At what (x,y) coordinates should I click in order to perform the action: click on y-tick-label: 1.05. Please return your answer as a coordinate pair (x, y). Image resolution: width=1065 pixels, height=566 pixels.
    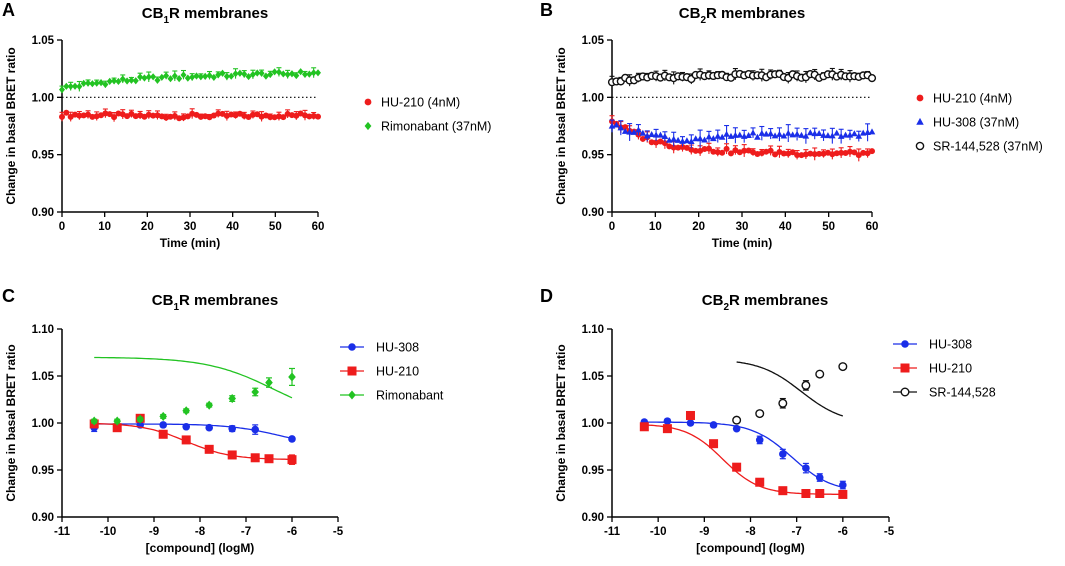
    Looking at the image, I should click on (43, 377).